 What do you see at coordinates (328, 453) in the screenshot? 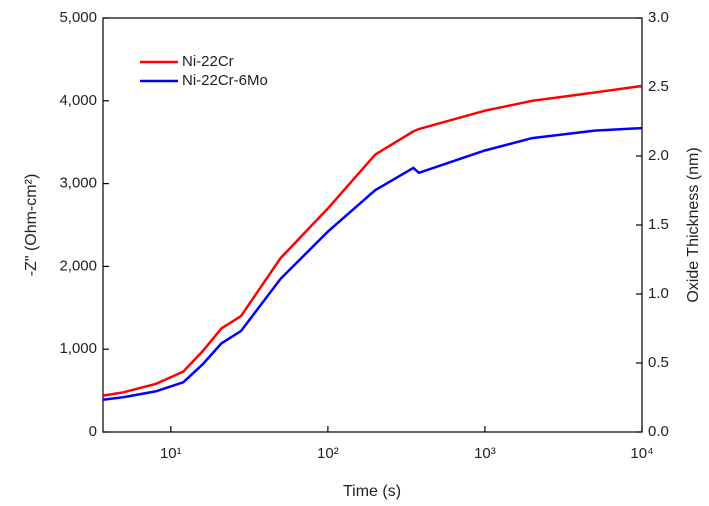
I see `x-tick-label: 10²` at bounding box center [328, 453].